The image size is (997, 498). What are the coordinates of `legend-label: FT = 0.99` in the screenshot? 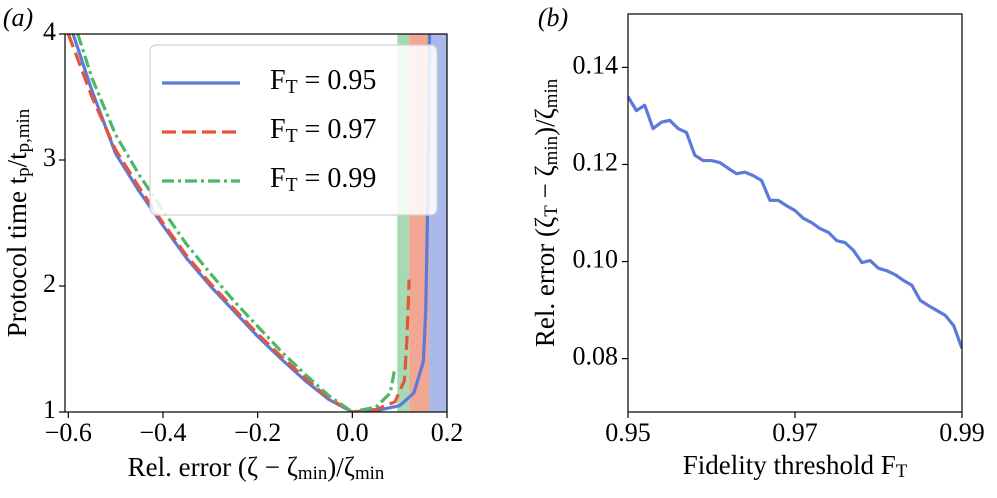 It's located at (323, 179).